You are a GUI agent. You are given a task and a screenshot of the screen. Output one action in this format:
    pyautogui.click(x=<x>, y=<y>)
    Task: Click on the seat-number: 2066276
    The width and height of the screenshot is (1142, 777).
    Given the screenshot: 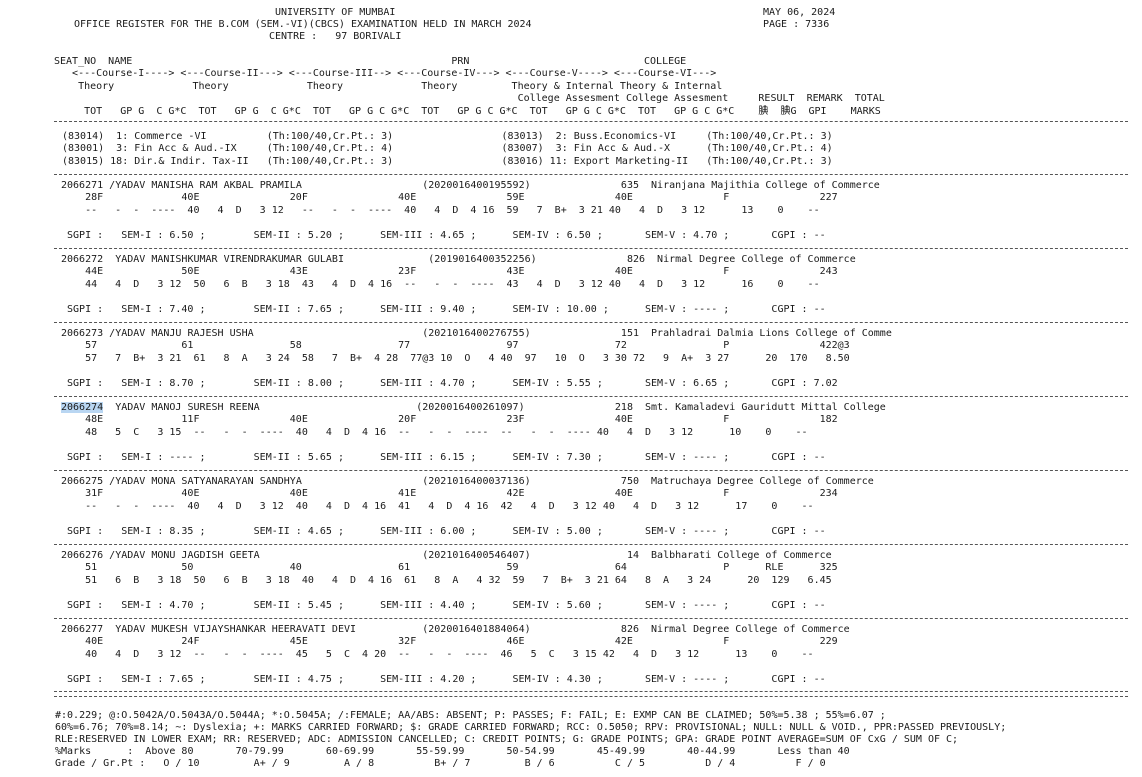 What is the action you would take?
    pyautogui.click(x=82, y=555)
    